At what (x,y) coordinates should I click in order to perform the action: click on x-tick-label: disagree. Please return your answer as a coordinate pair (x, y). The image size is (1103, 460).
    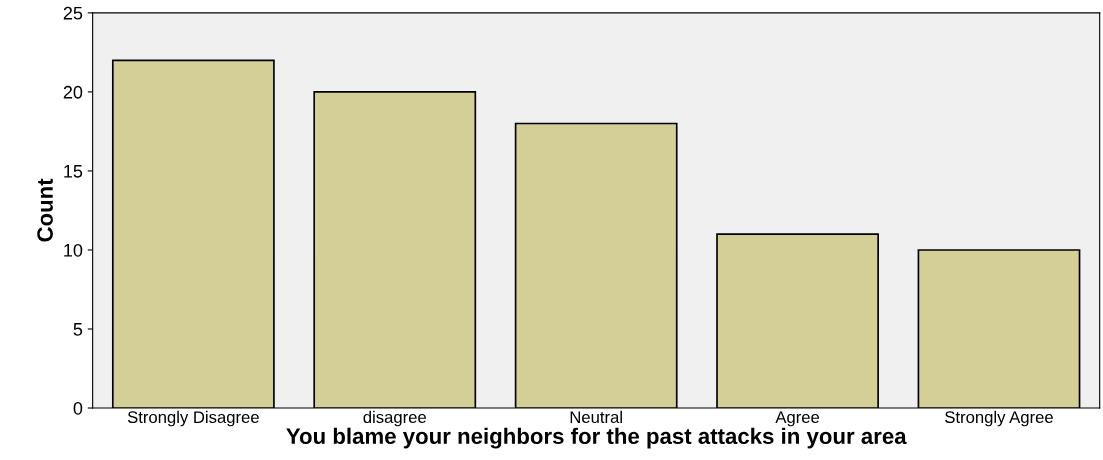
    Looking at the image, I should click on (394, 418).